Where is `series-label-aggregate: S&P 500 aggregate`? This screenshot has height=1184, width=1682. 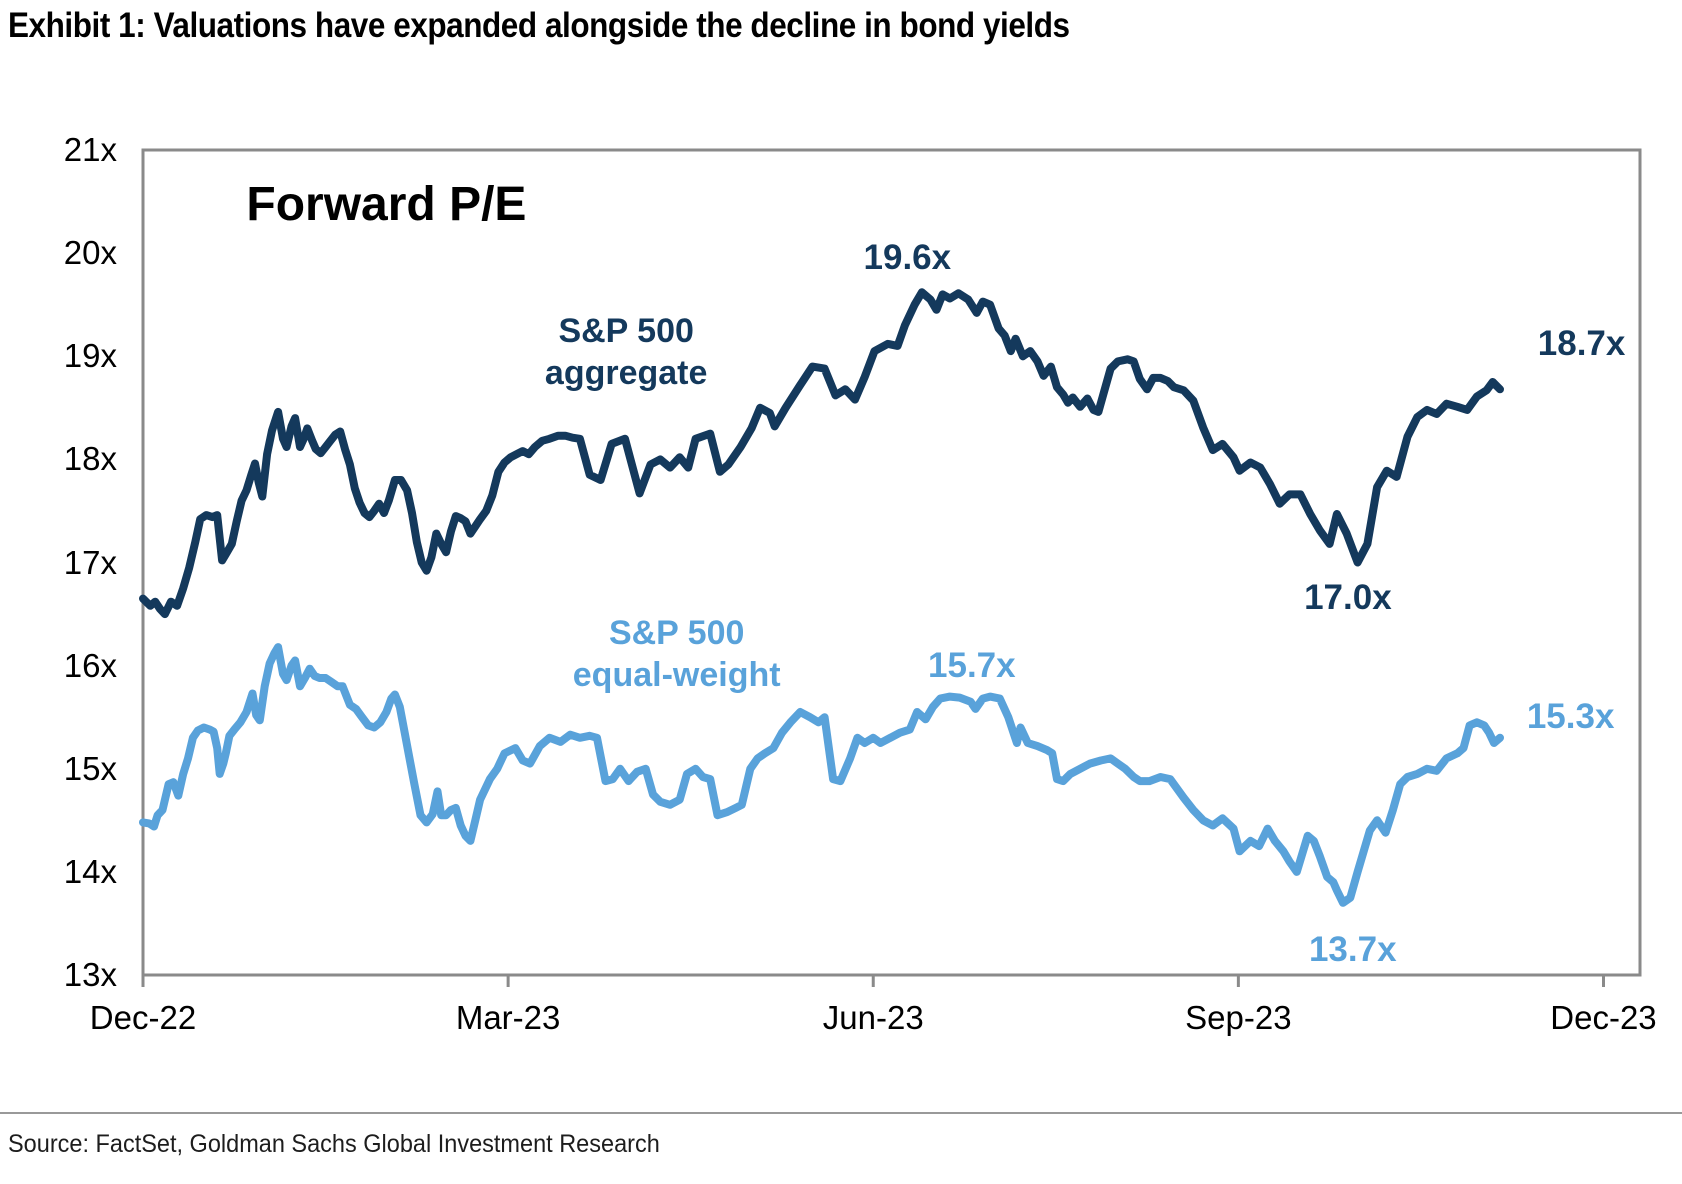 series-label-aggregate: S&P 500 aggregate is located at coordinates (626, 352).